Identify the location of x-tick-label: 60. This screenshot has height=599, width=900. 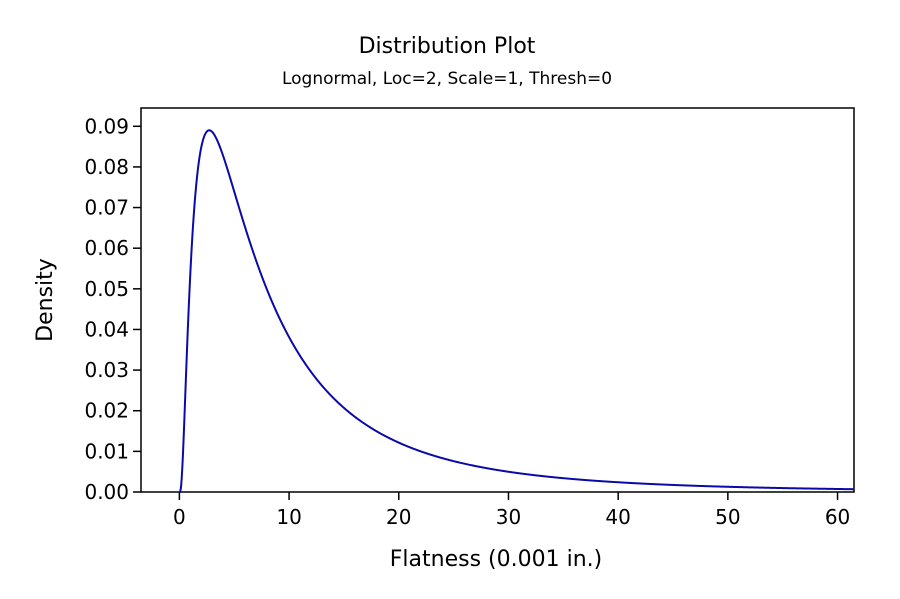
(837, 517).